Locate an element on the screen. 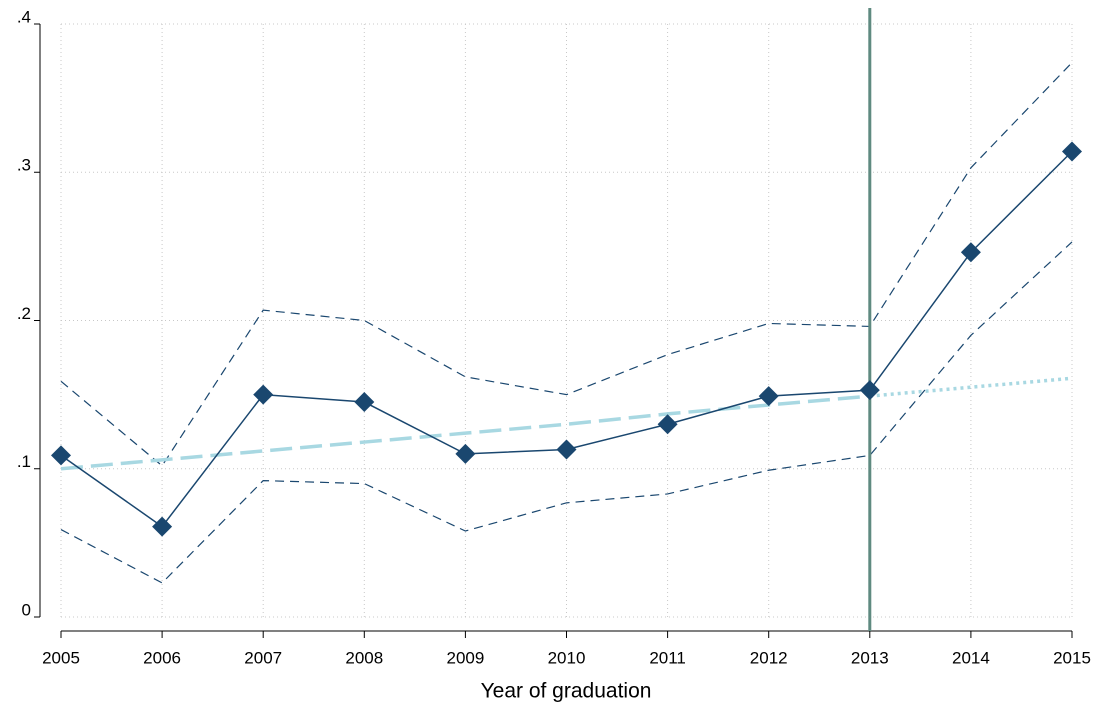  y-tick-label: .2 is located at coordinates (24, 313).